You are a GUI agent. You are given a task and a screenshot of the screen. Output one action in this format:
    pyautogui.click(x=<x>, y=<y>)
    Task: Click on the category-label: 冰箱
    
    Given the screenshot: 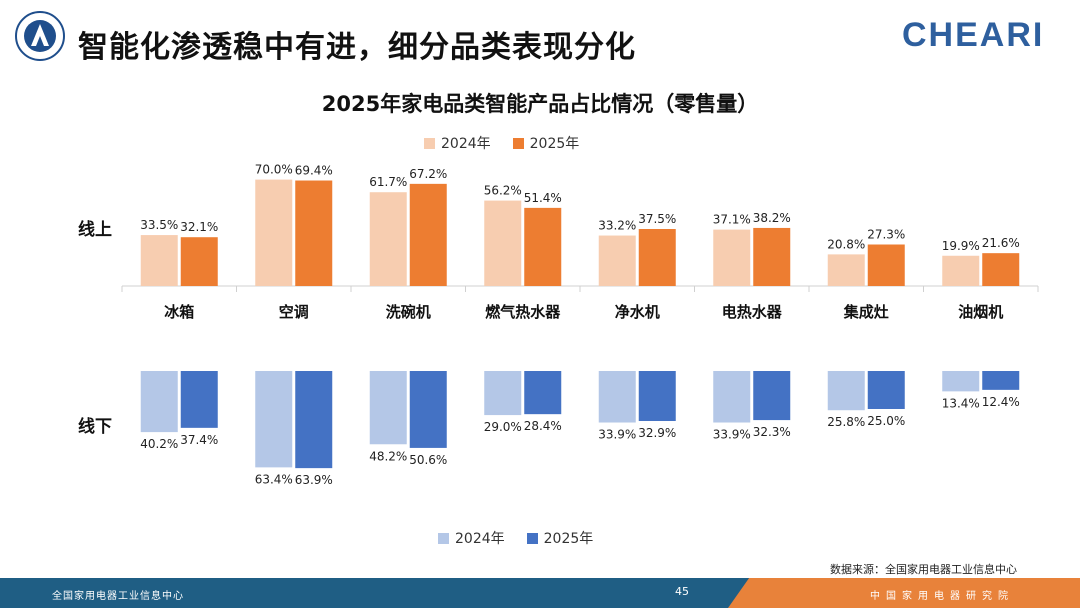 What is the action you would take?
    pyautogui.click(x=179, y=312)
    